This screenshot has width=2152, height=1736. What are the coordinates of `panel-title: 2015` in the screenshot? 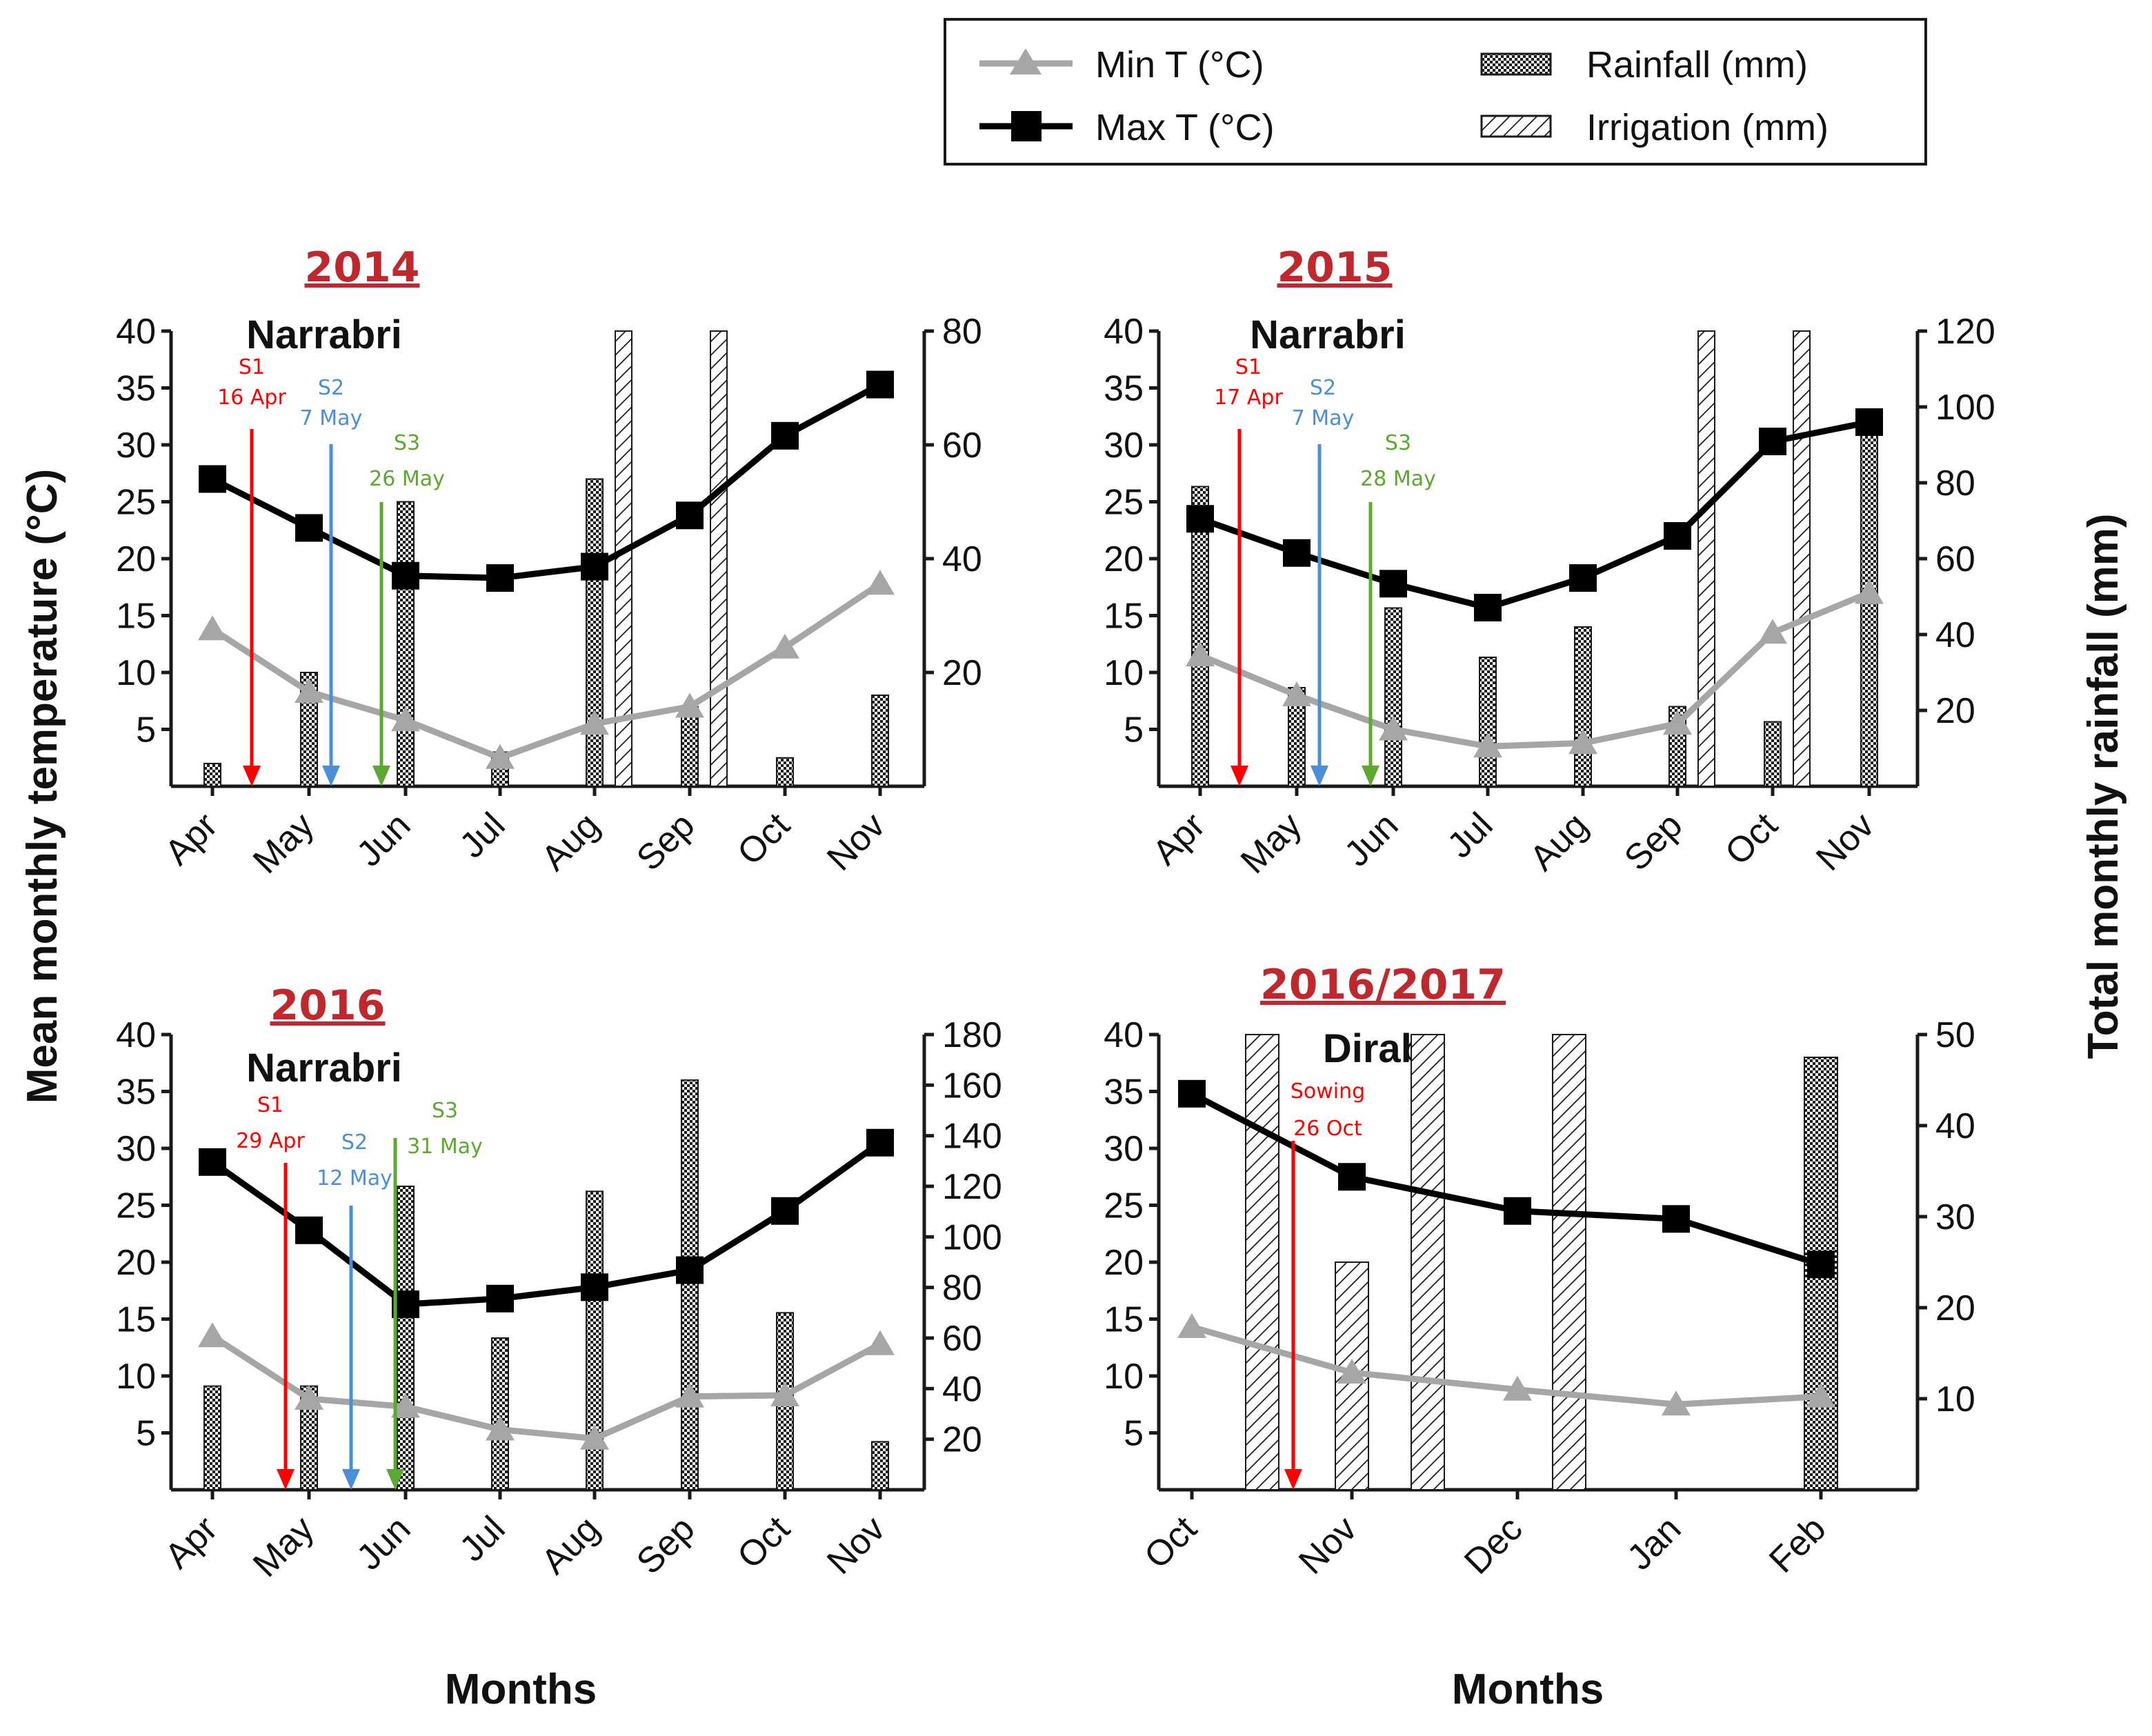 It's located at (1335, 268).